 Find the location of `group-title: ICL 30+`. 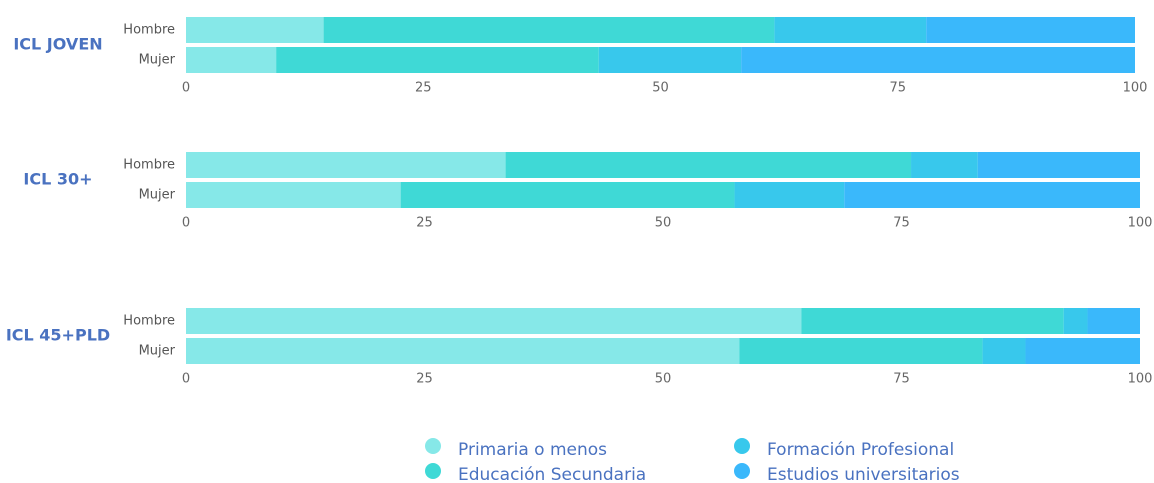

group-title: ICL 30+ is located at coordinates (57, 179).